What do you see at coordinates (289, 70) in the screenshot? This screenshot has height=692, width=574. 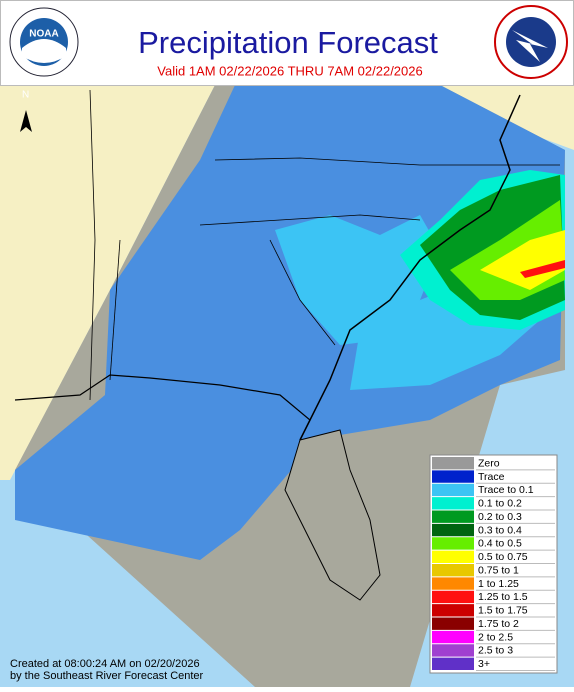 I see `subtitle: Valid 1AM 02/22/2026 THRU 7AM 02/22/2026` at bounding box center [289, 70].